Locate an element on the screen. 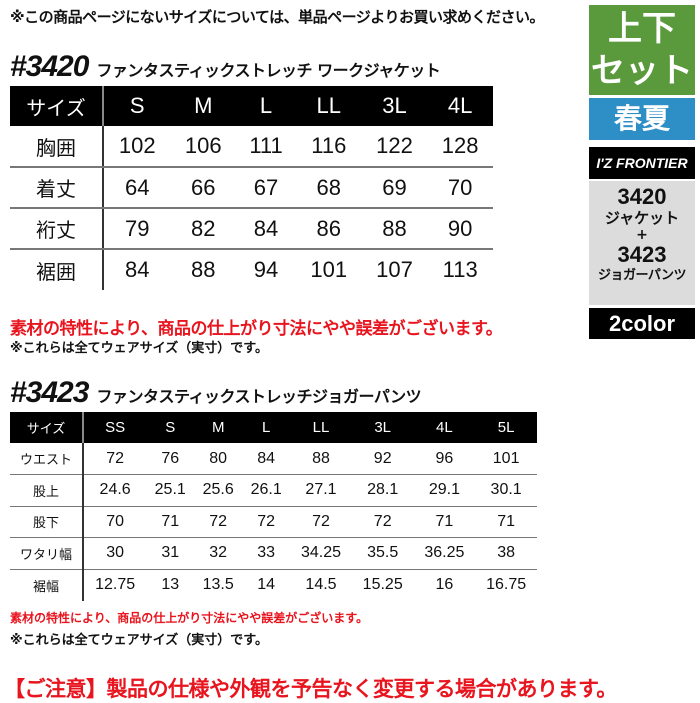 The width and height of the screenshot is (700, 703). measurement-cell: 79 is located at coordinates (137, 229).